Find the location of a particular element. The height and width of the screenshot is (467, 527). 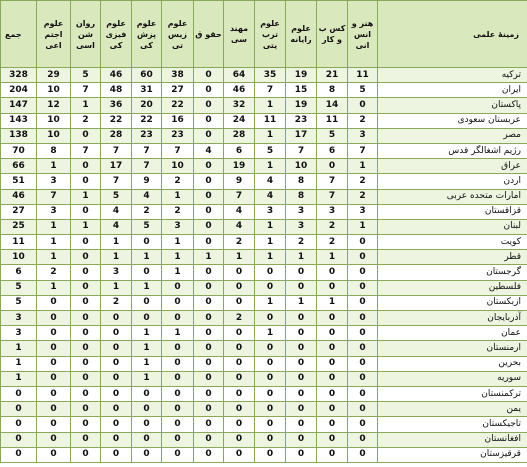

value-cell: 5 is located at coordinates (362, 90).